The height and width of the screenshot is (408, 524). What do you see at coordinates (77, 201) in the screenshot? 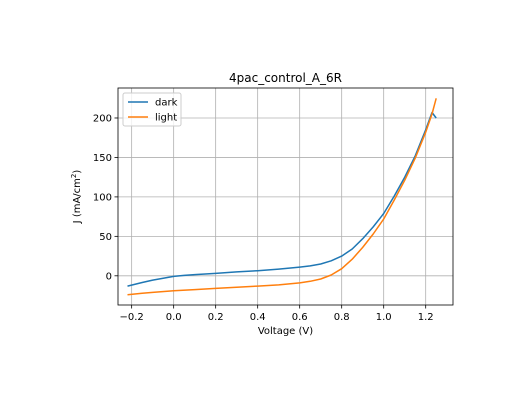
I see `y-axis-label-prefix: J (mA/cm` at bounding box center [77, 201].